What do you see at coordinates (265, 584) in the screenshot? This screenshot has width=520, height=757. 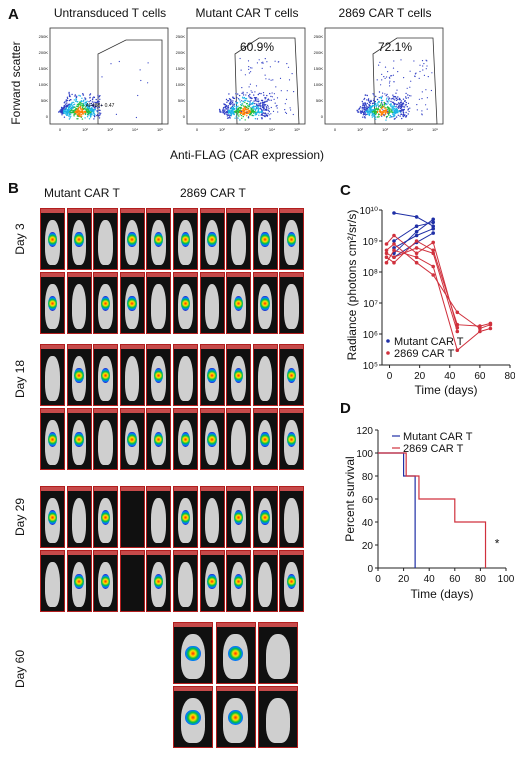 I see `mouse-silhouette` at bounding box center [265, 584].